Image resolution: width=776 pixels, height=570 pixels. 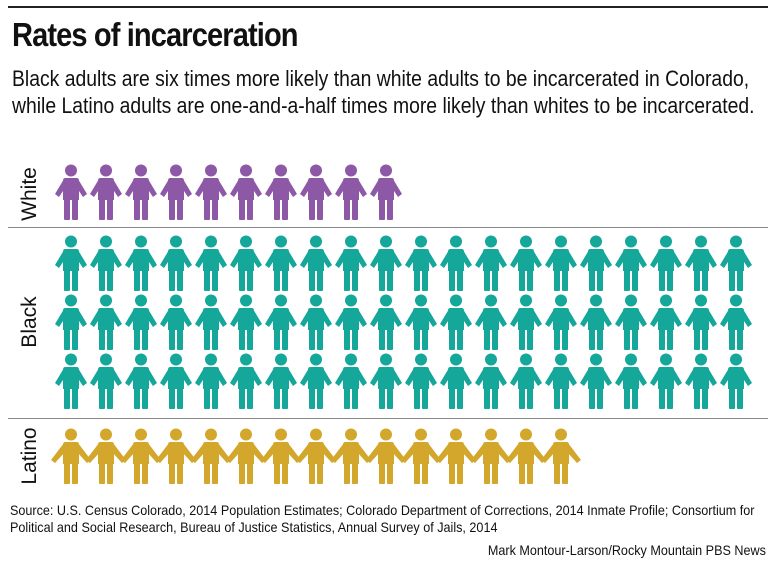 What do you see at coordinates (29, 322) in the screenshot?
I see `category-label-black: Black` at bounding box center [29, 322].